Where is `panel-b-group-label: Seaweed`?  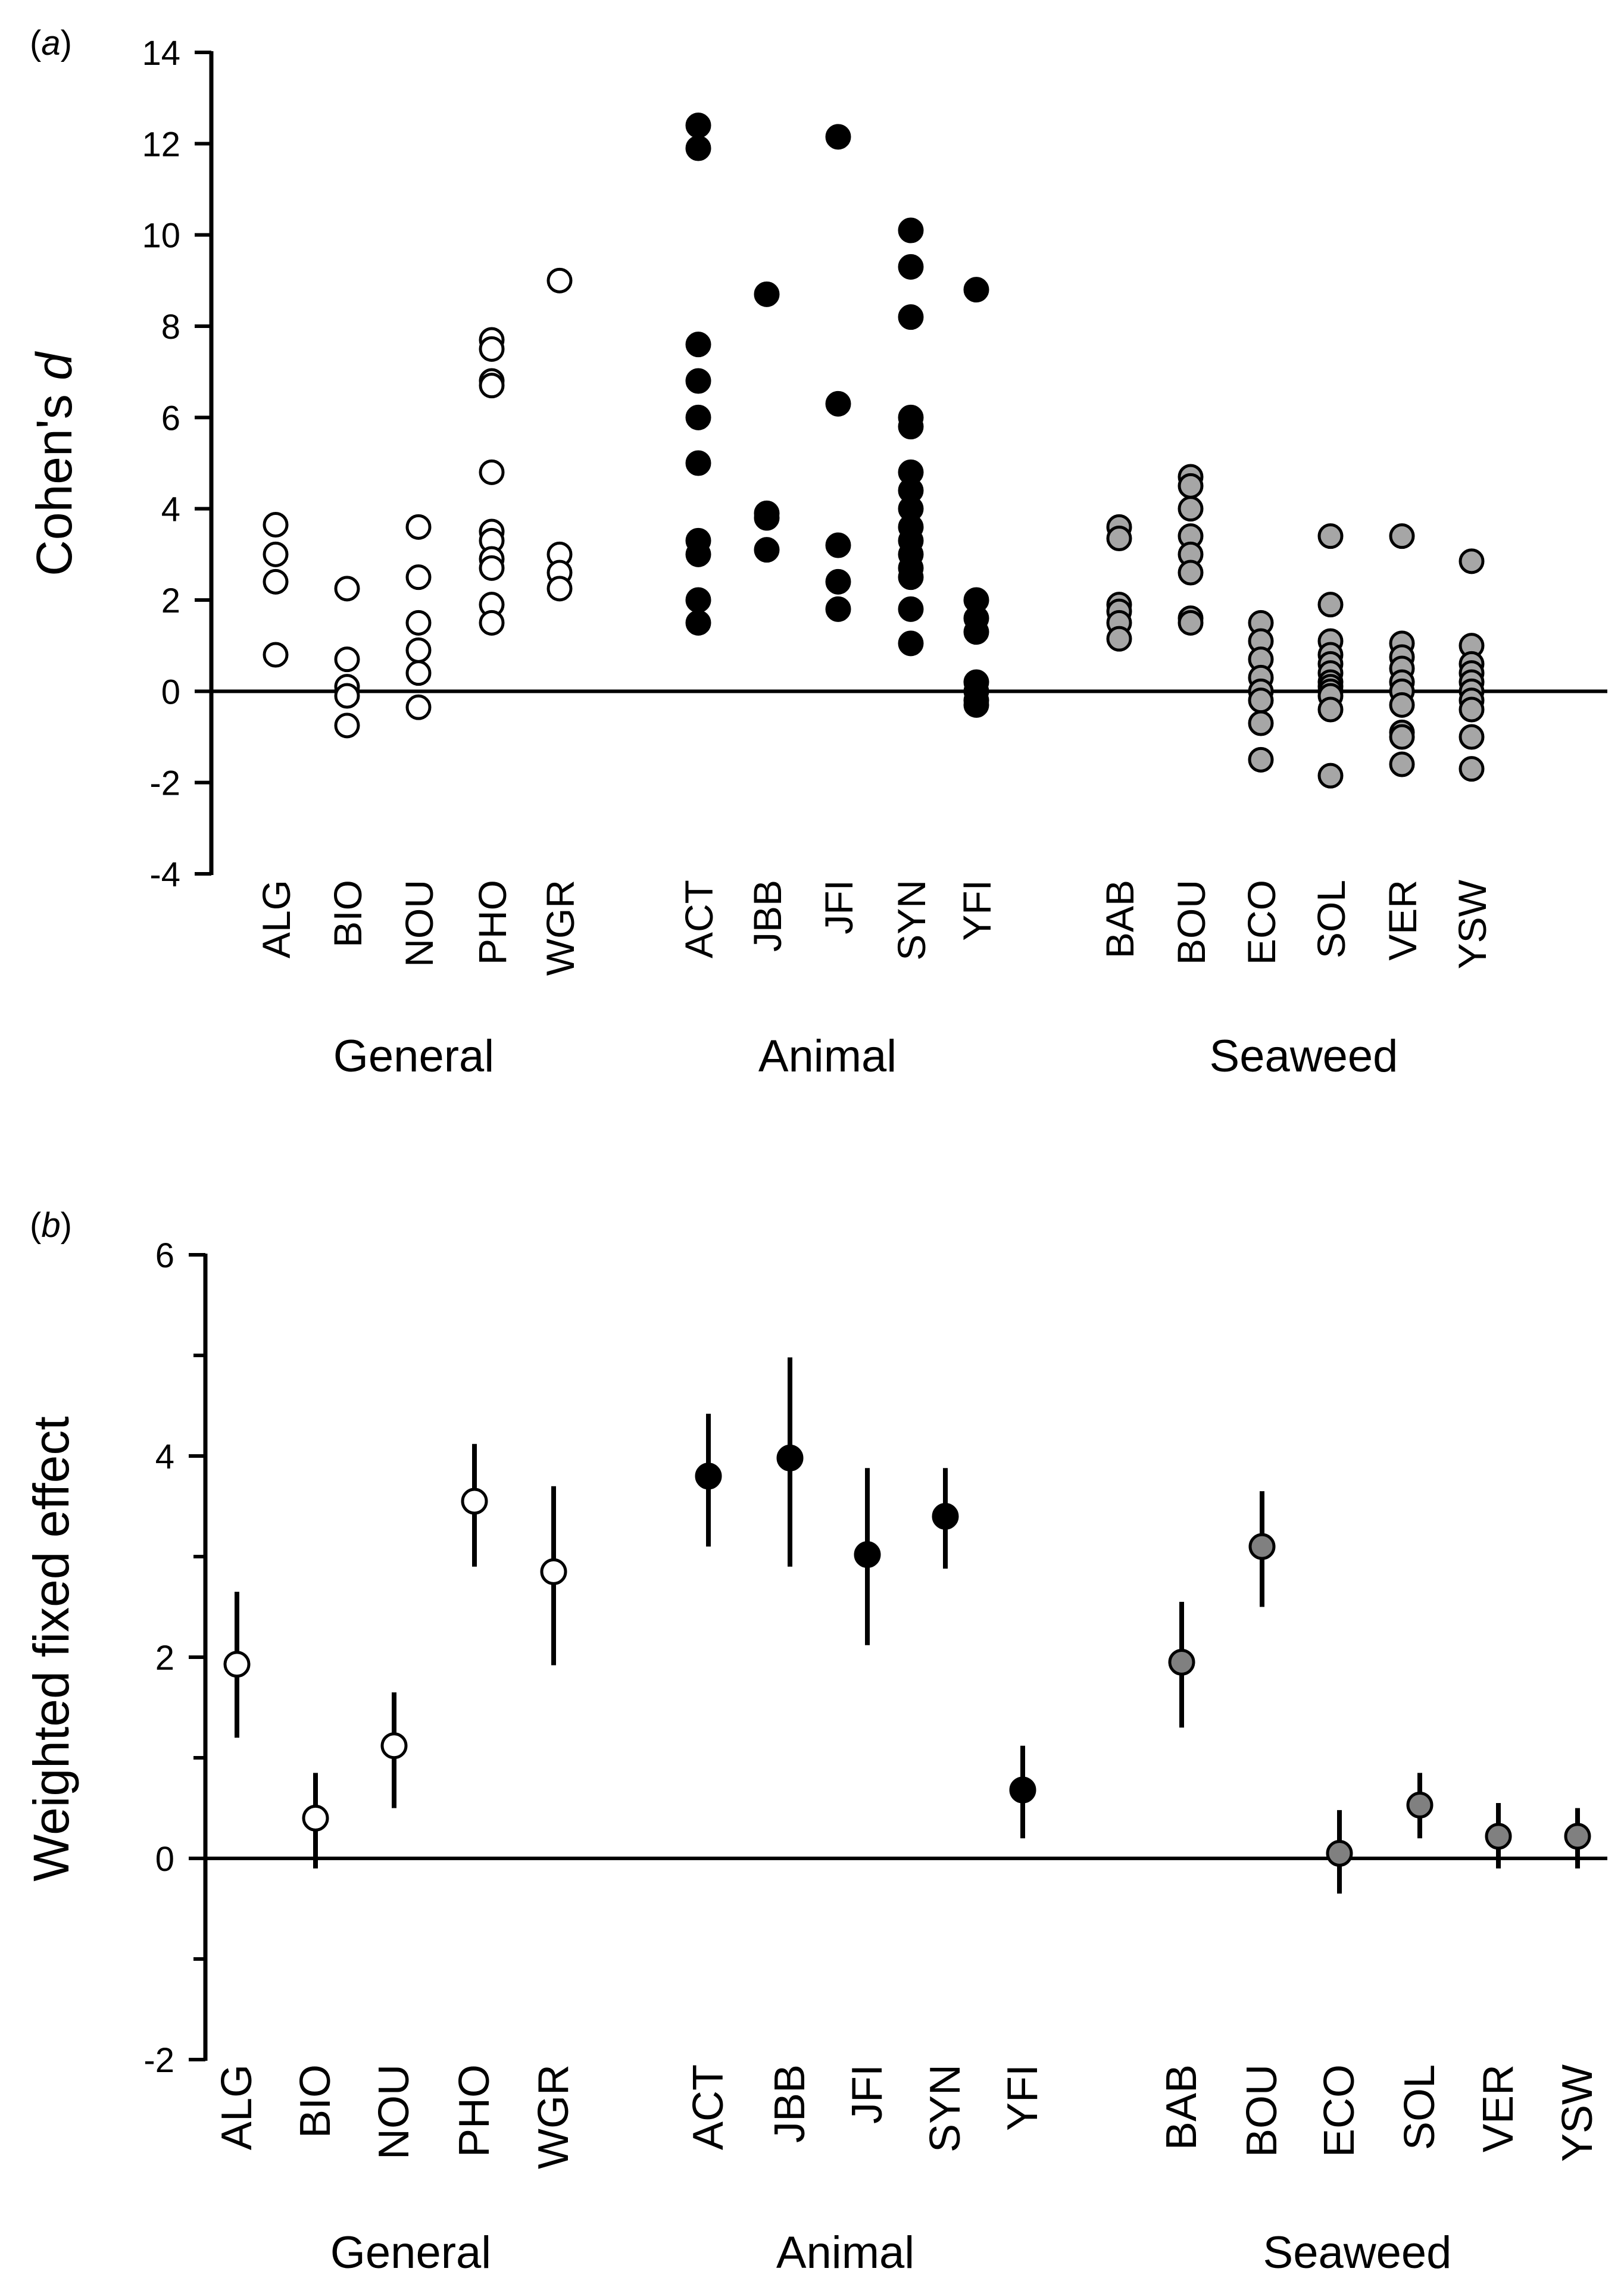 panel-b-group-label: Seaweed is located at coordinates (1357, 2252).